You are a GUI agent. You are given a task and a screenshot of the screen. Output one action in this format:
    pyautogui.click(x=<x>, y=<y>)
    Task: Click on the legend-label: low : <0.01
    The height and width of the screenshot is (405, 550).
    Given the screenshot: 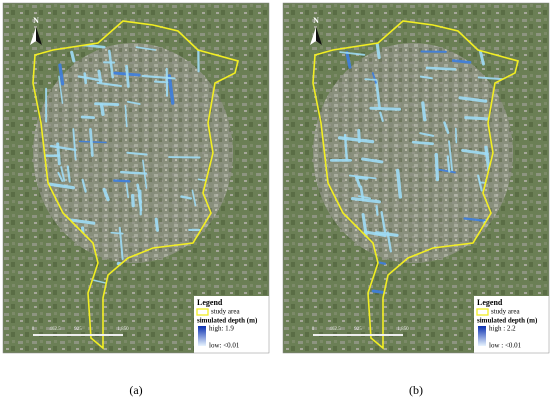 What is the action you would take?
    pyautogui.click(x=505, y=346)
    